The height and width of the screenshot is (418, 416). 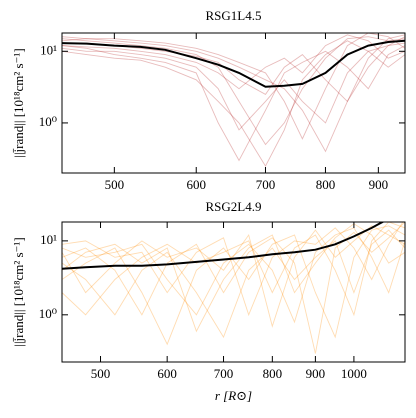 What do you see at coordinates (233, 395) in the screenshot?
I see `x-axis-label: r [R⊙]` at bounding box center [233, 395].